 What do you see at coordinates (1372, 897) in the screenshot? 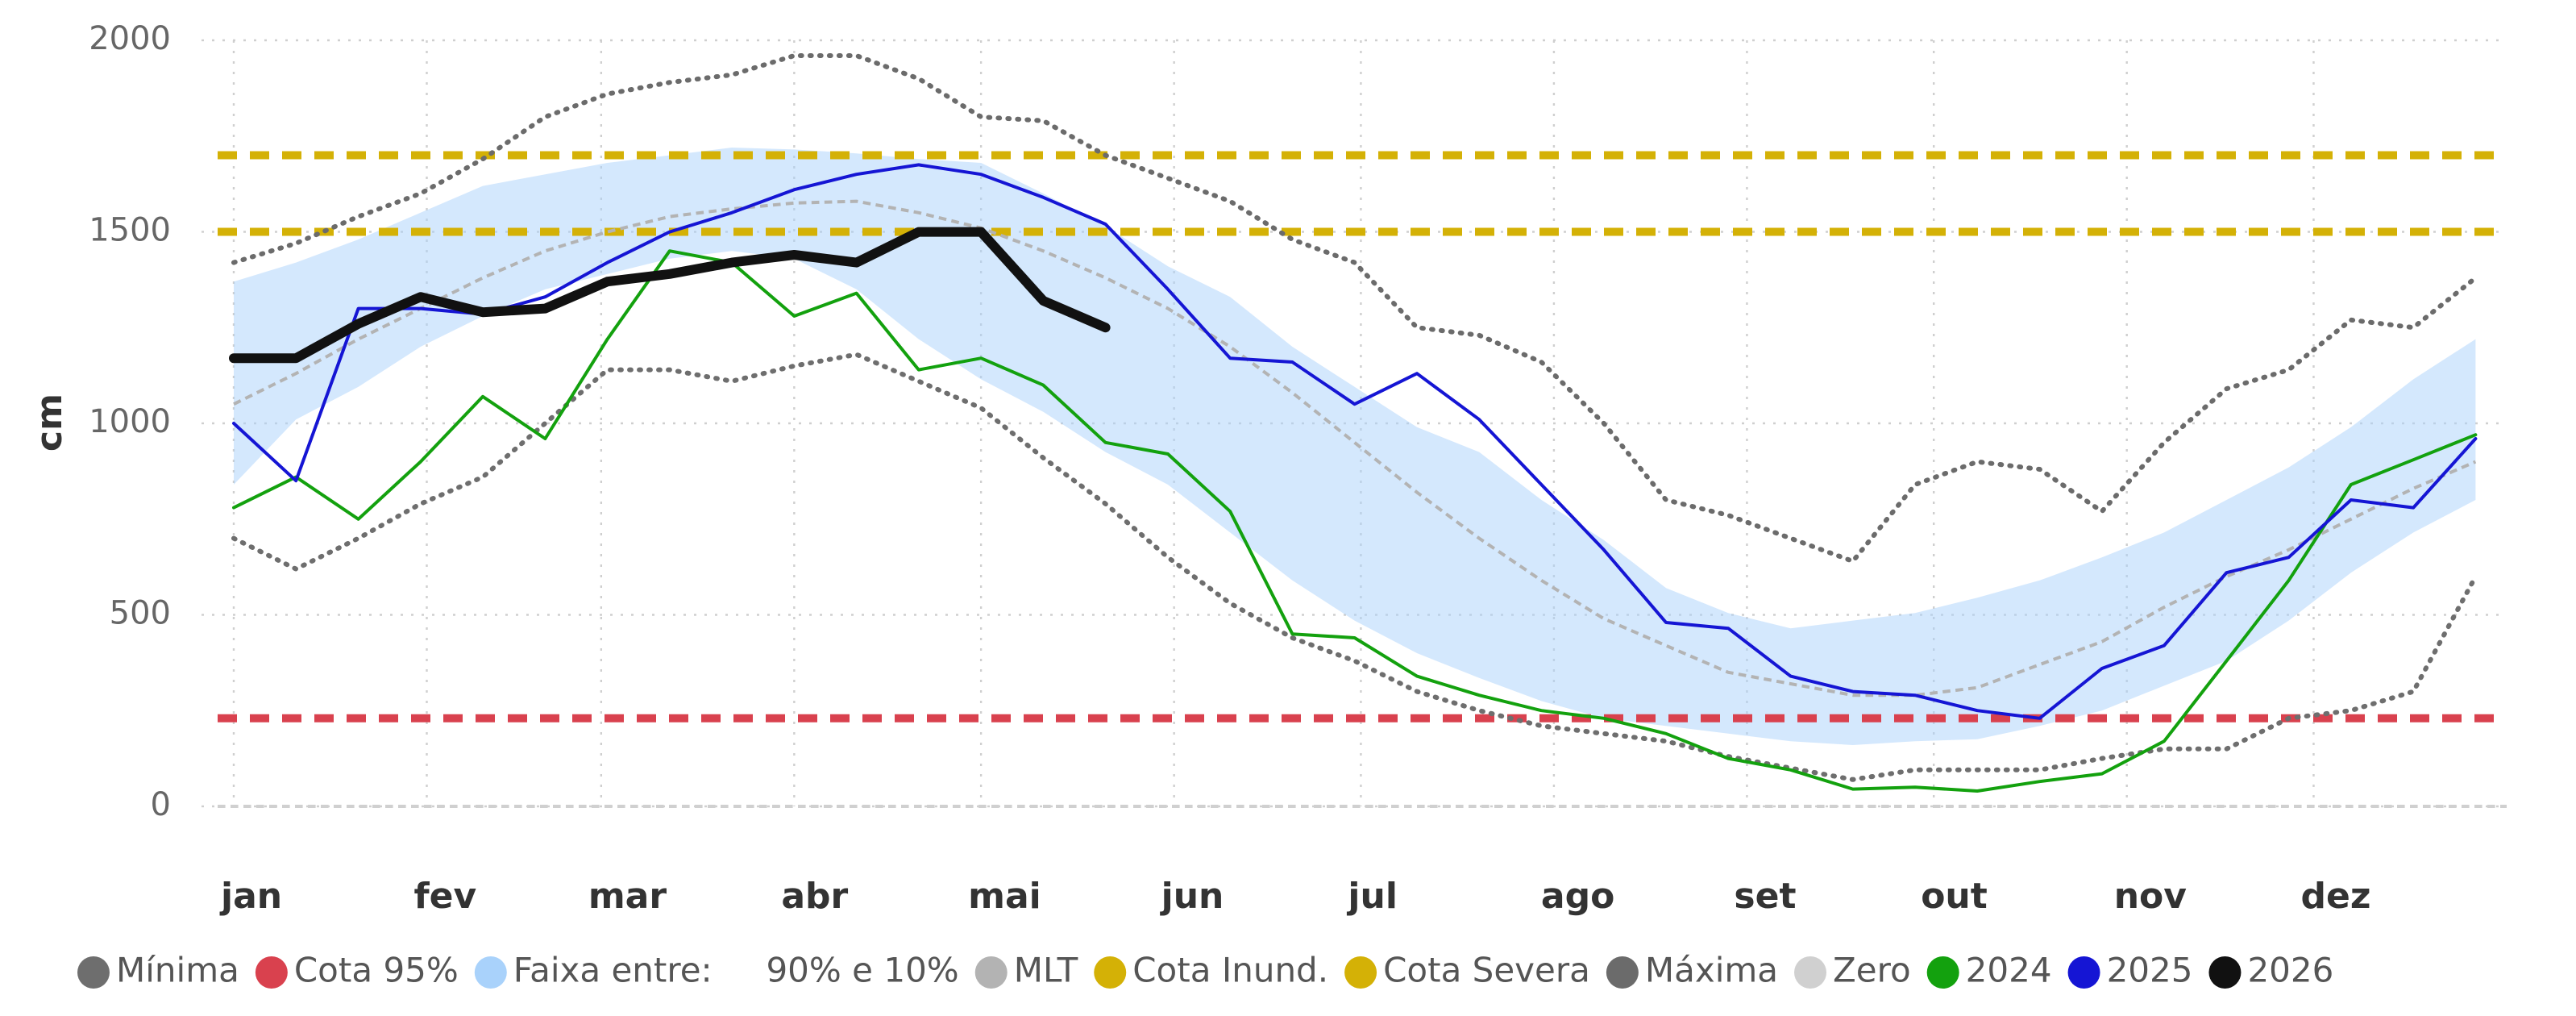
I see `x-tick-label: jul` at bounding box center [1372, 897].